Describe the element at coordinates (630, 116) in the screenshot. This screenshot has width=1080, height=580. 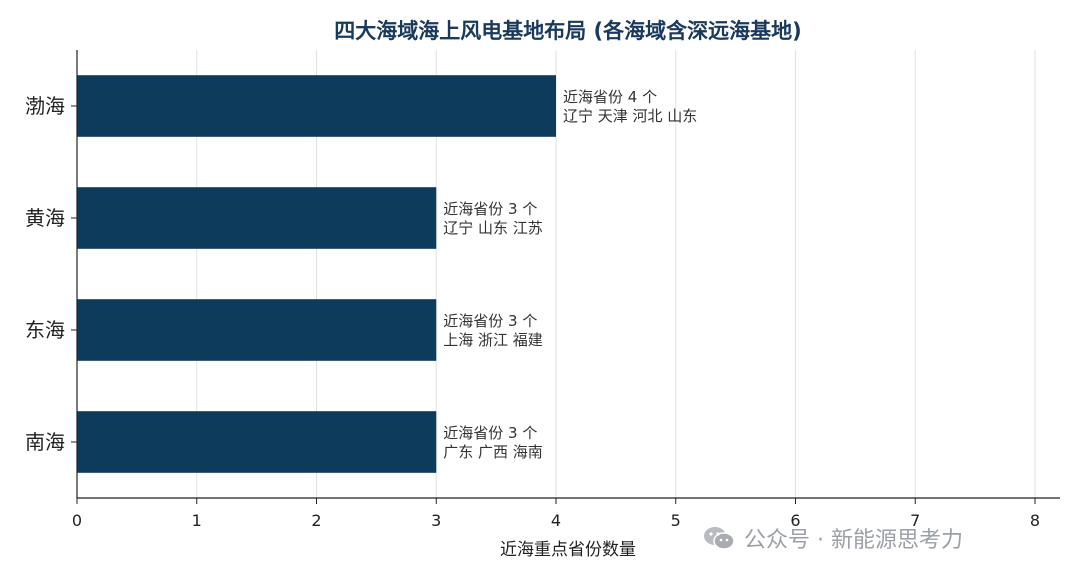
I see `data-label: 辽宁 天津 河北 山东` at that location.